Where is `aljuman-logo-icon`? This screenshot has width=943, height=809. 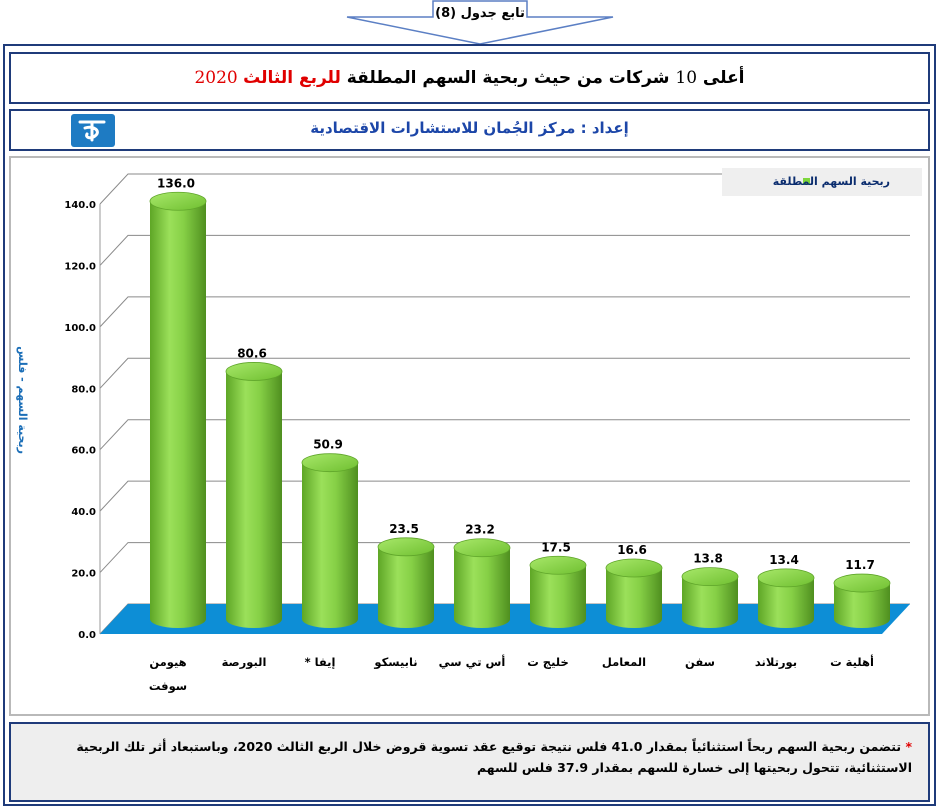
aljuman-logo-icon is located at coordinates (93, 130).